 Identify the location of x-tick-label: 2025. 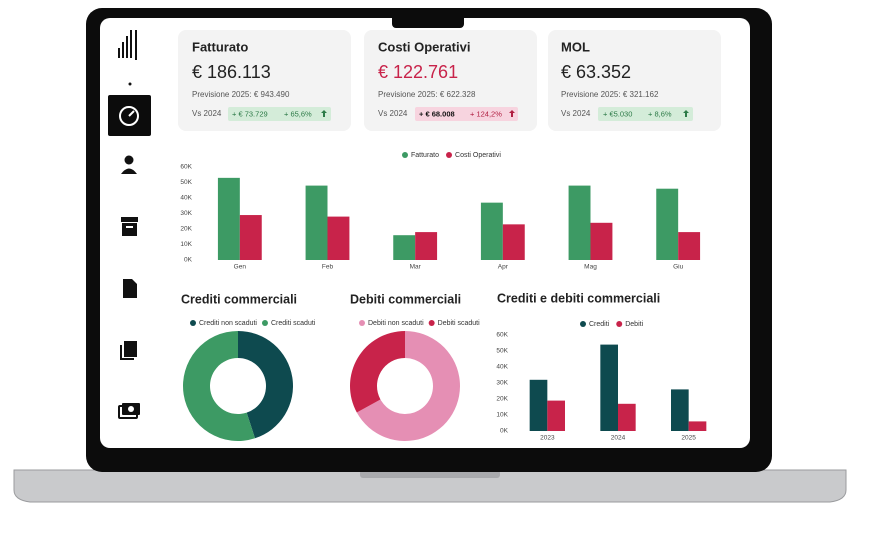
(688, 438).